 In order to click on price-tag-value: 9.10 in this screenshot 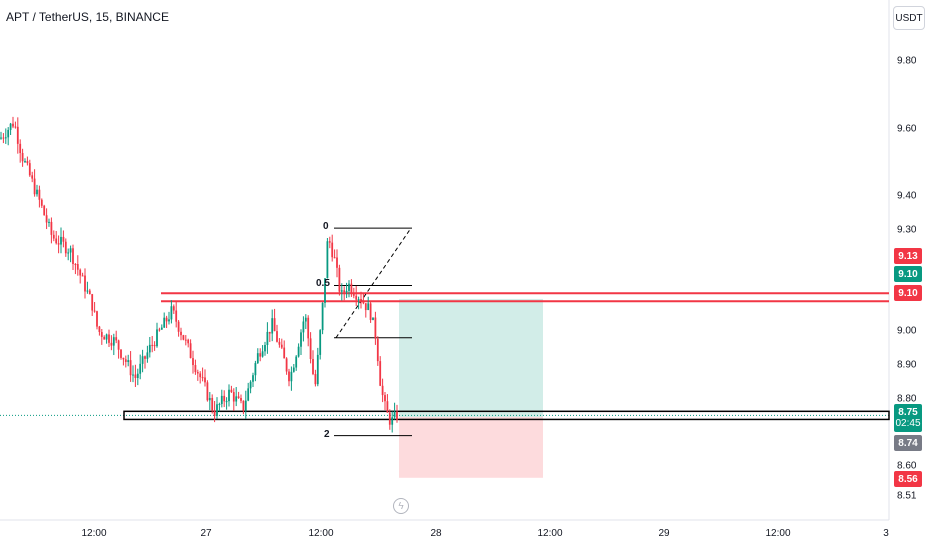, I will do `click(908, 293)`.